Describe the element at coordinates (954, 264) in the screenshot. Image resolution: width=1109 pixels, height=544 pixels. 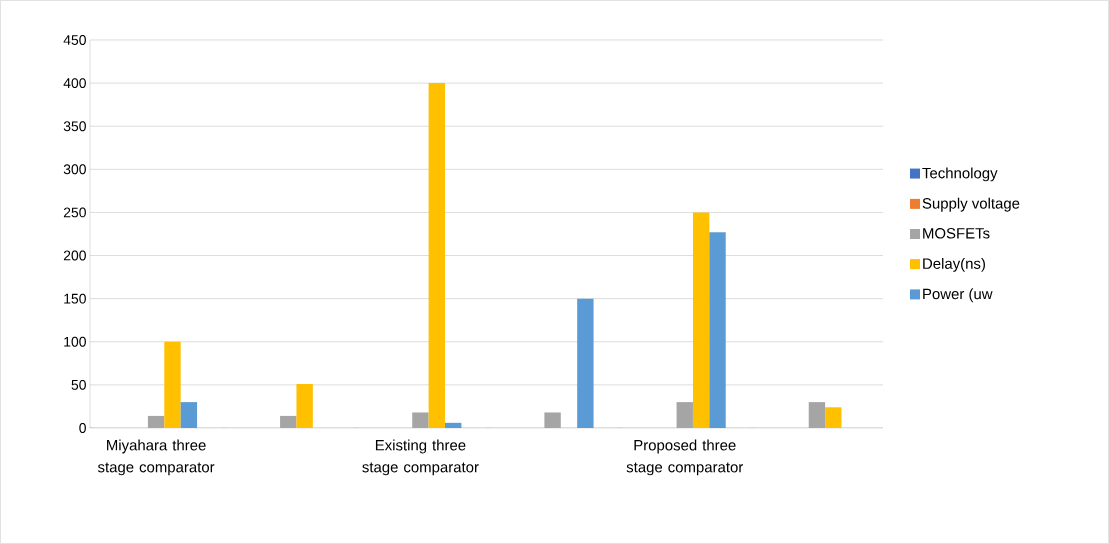
I see `legend-label: Delay(ns)` at that location.